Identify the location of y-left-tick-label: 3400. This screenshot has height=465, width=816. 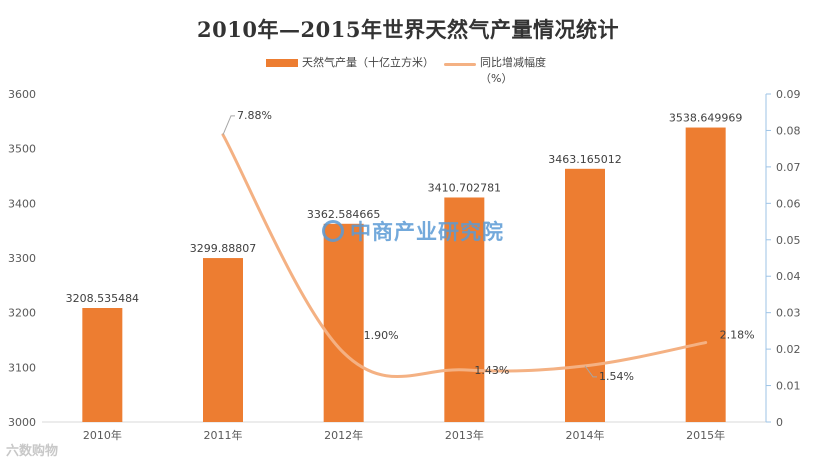
(22, 203).